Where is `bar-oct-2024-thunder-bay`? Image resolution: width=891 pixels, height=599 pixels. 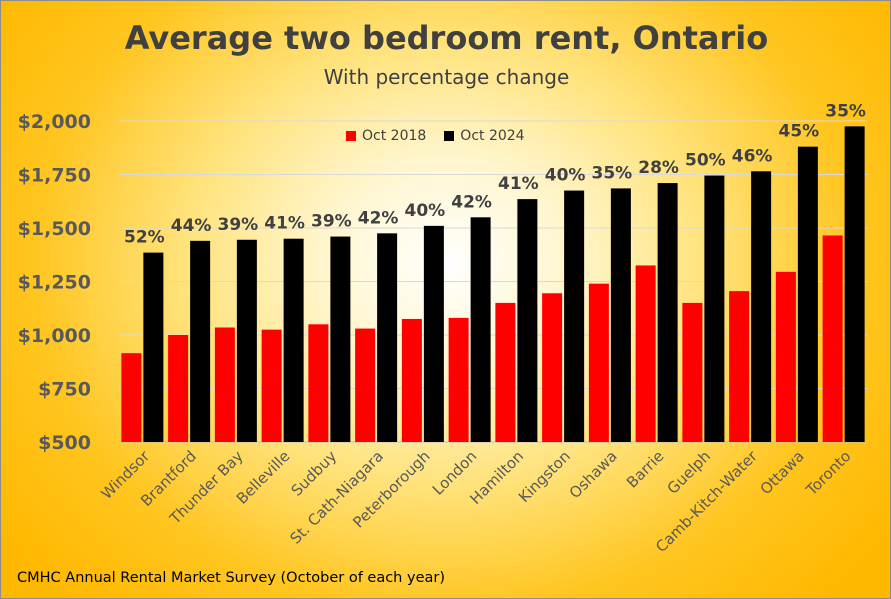
bar-oct-2024-thunder-bay is located at coordinates (246, 340).